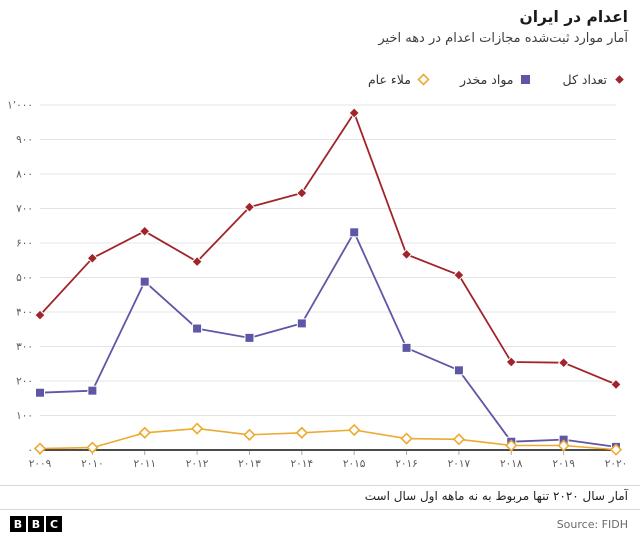 The width and height of the screenshot is (640, 546). I want to click on x-axis-label: ۲۰۱۶, so click(406, 464).